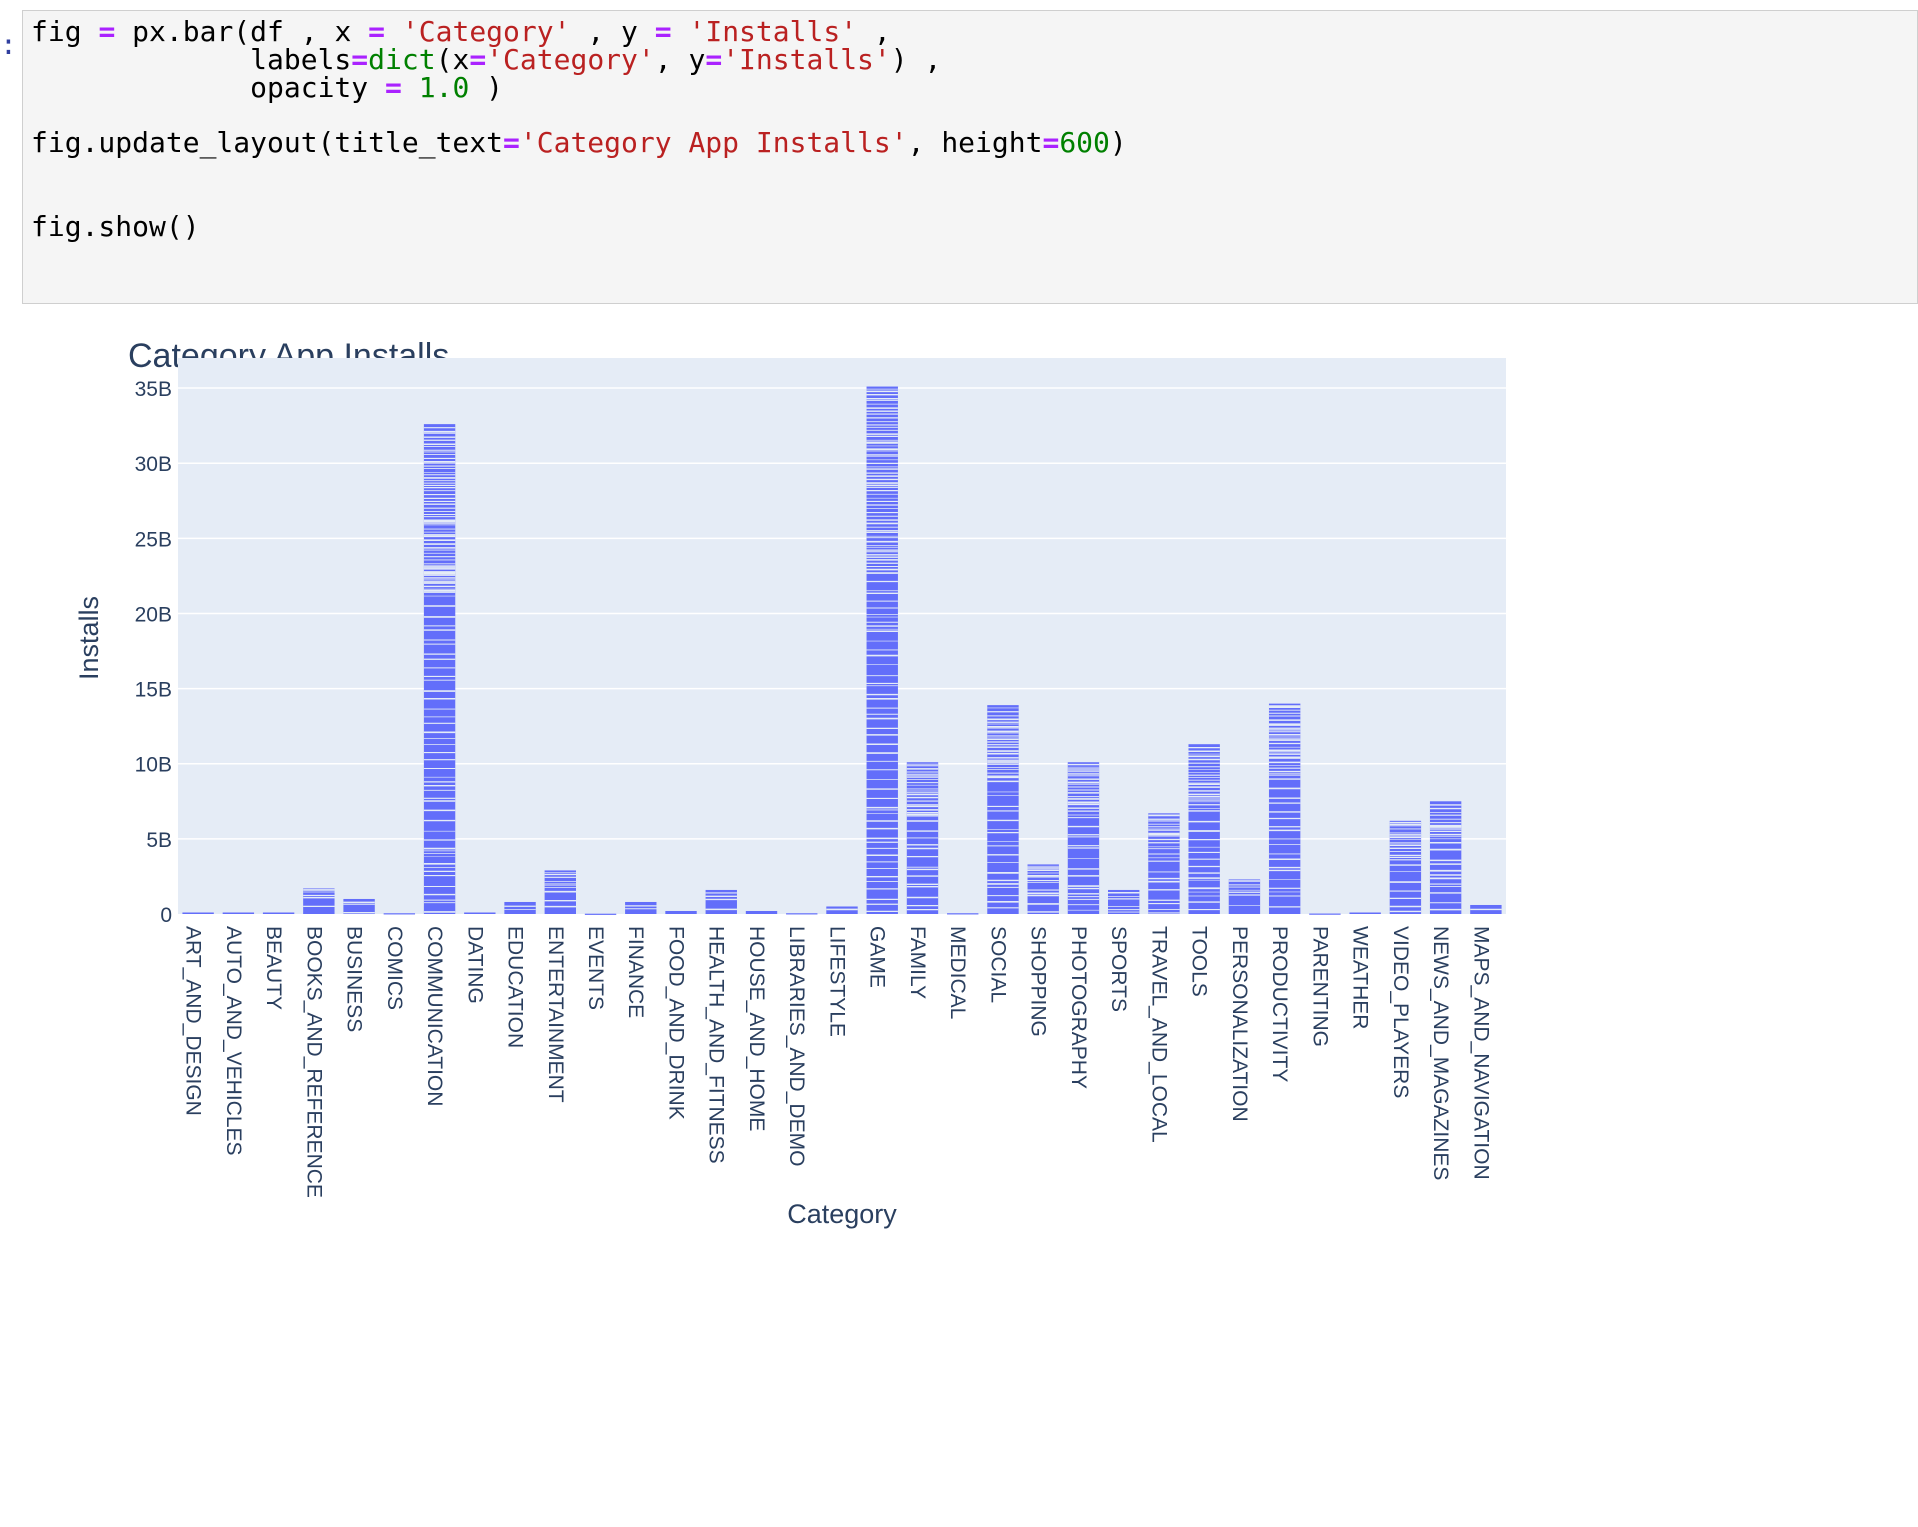  What do you see at coordinates (242, 31) in the screenshot?
I see `code-token: px.bar(df , x` at bounding box center [242, 31].